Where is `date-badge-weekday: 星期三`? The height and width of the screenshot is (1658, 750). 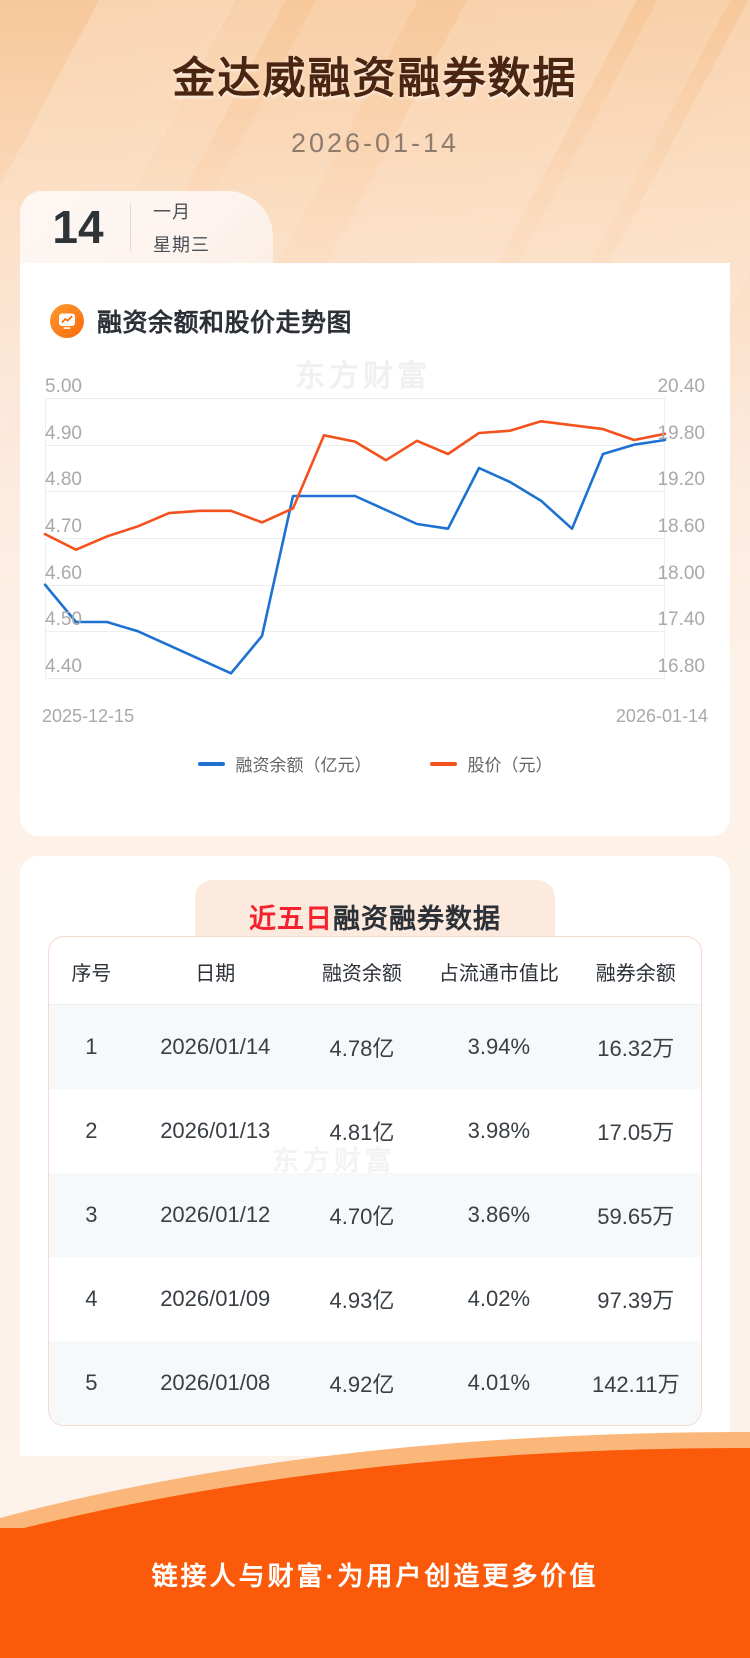 date-badge-weekday: 星期三 is located at coordinates (181, 244).